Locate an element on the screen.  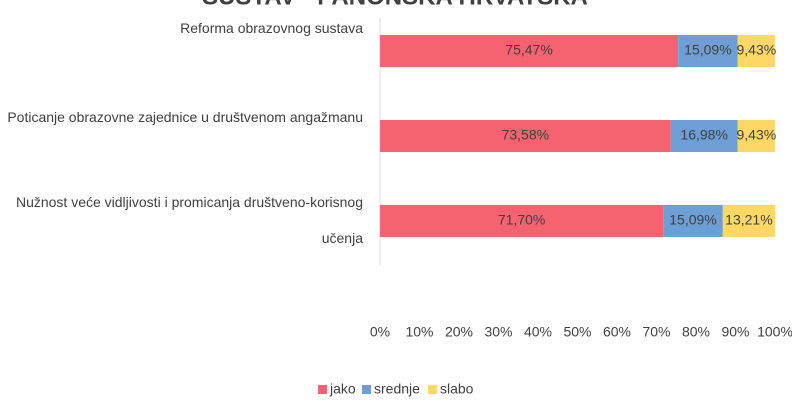
data-label: 71,70% is located at coordinates (521, 220).